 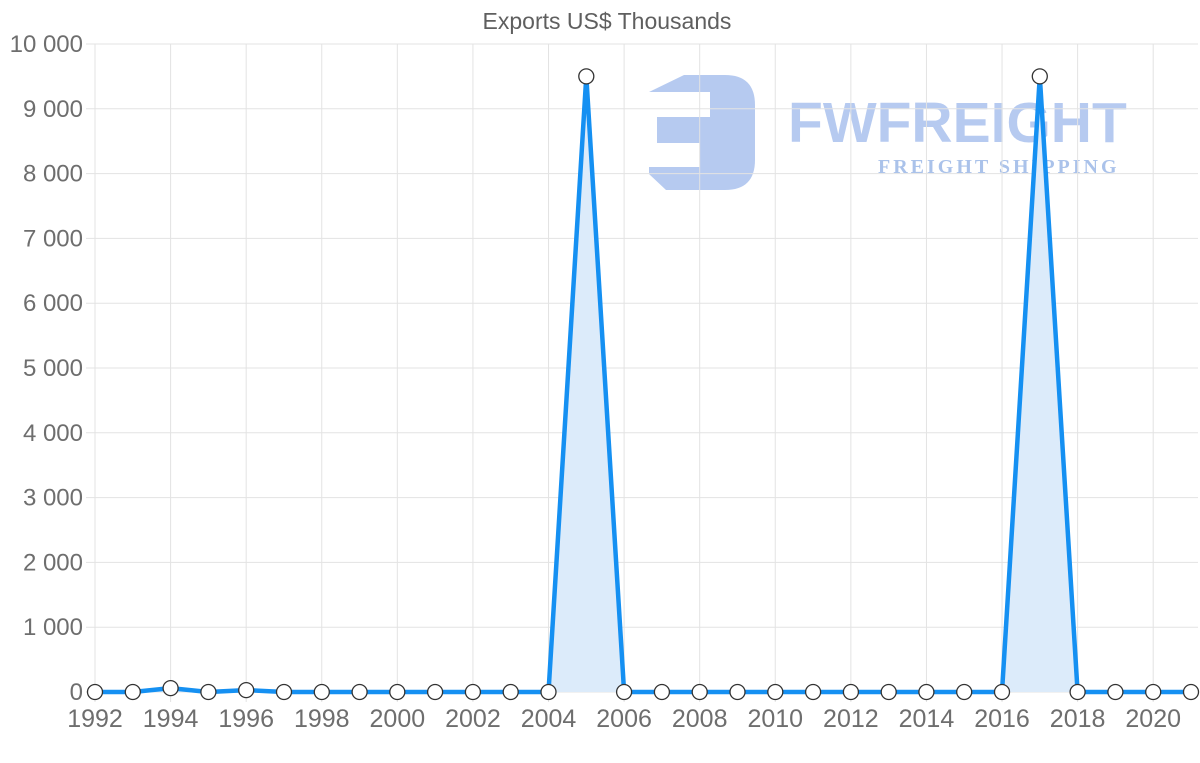 What do you see at coordinates (53, 109) in the screenshot?
I see `y-axis-label: 9 000` at bounding box center [53, 109].